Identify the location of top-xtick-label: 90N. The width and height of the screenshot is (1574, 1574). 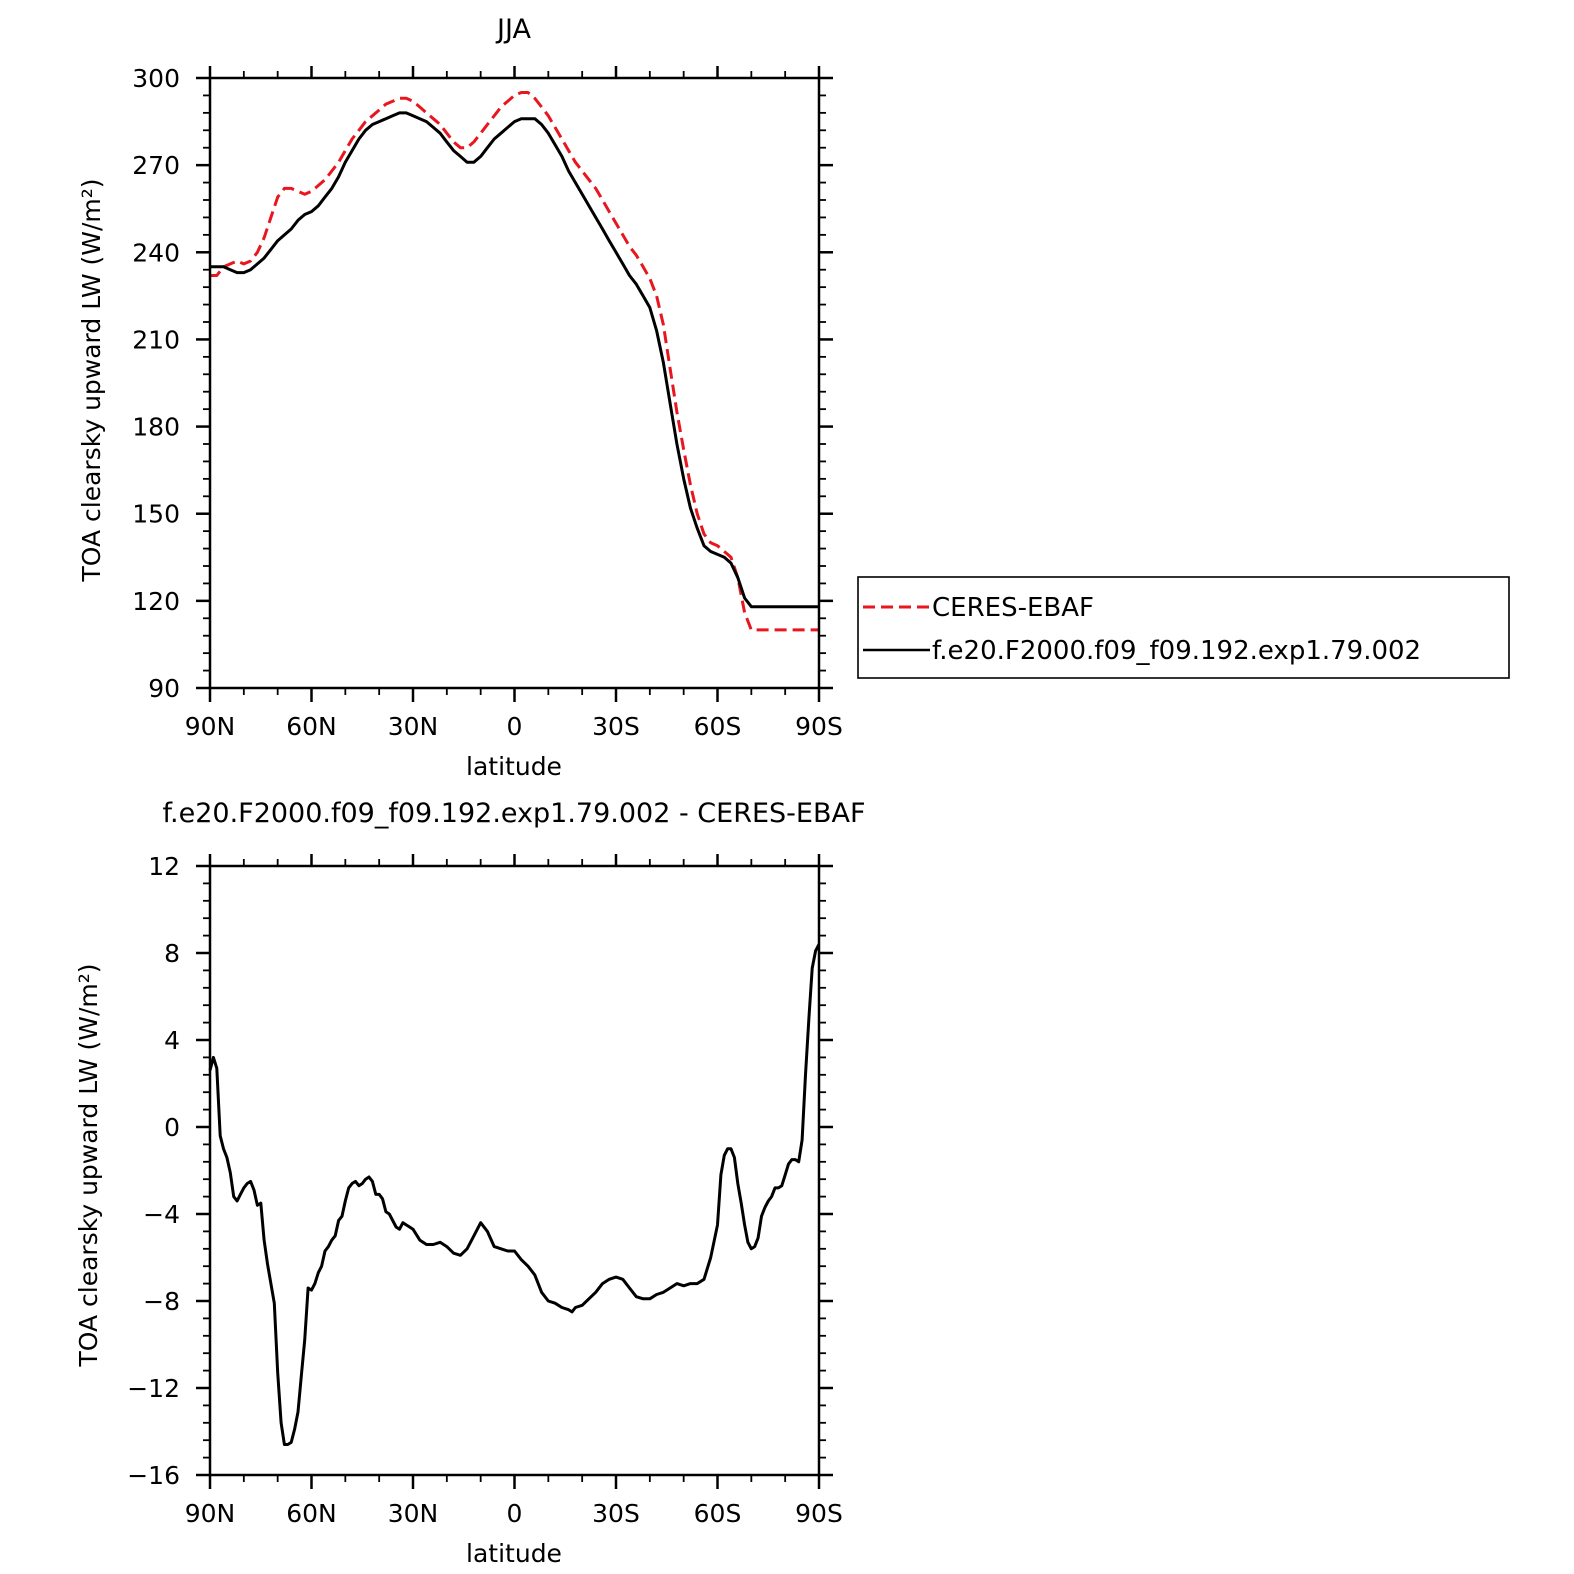
(210, 726).